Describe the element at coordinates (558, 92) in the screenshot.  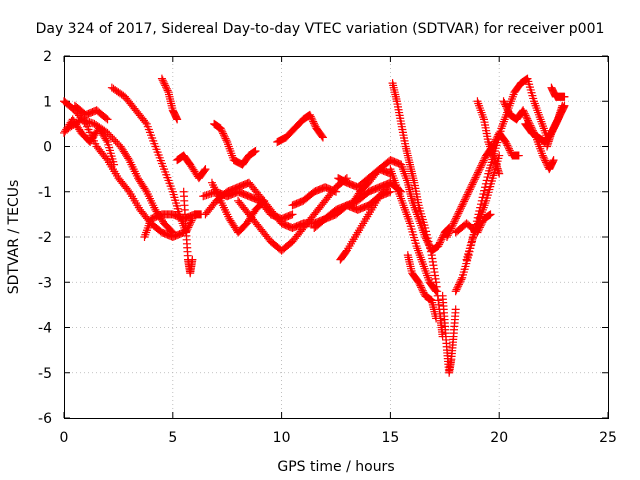
I see `data-series-arc32` at that location.